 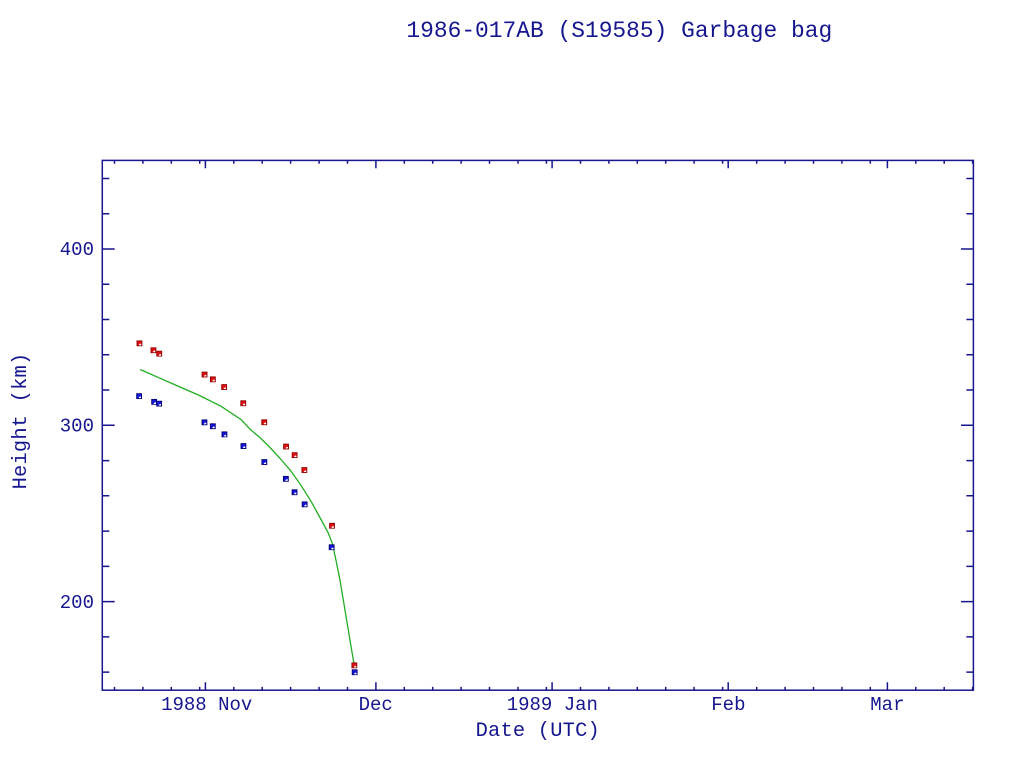 I want to click on svg-text: Dec, so click(x=376, y=705).